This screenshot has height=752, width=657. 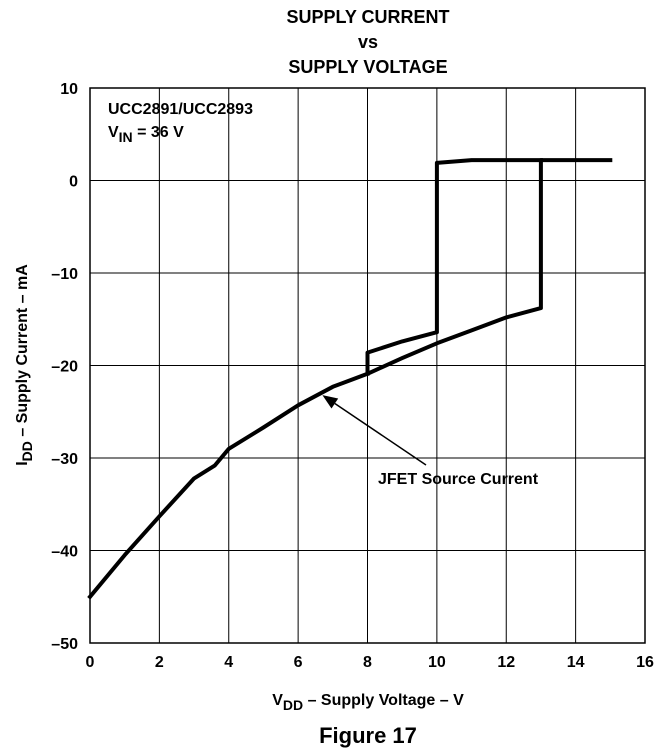 I want to click on series-line-hysteresis, so click(x=454, y=267).